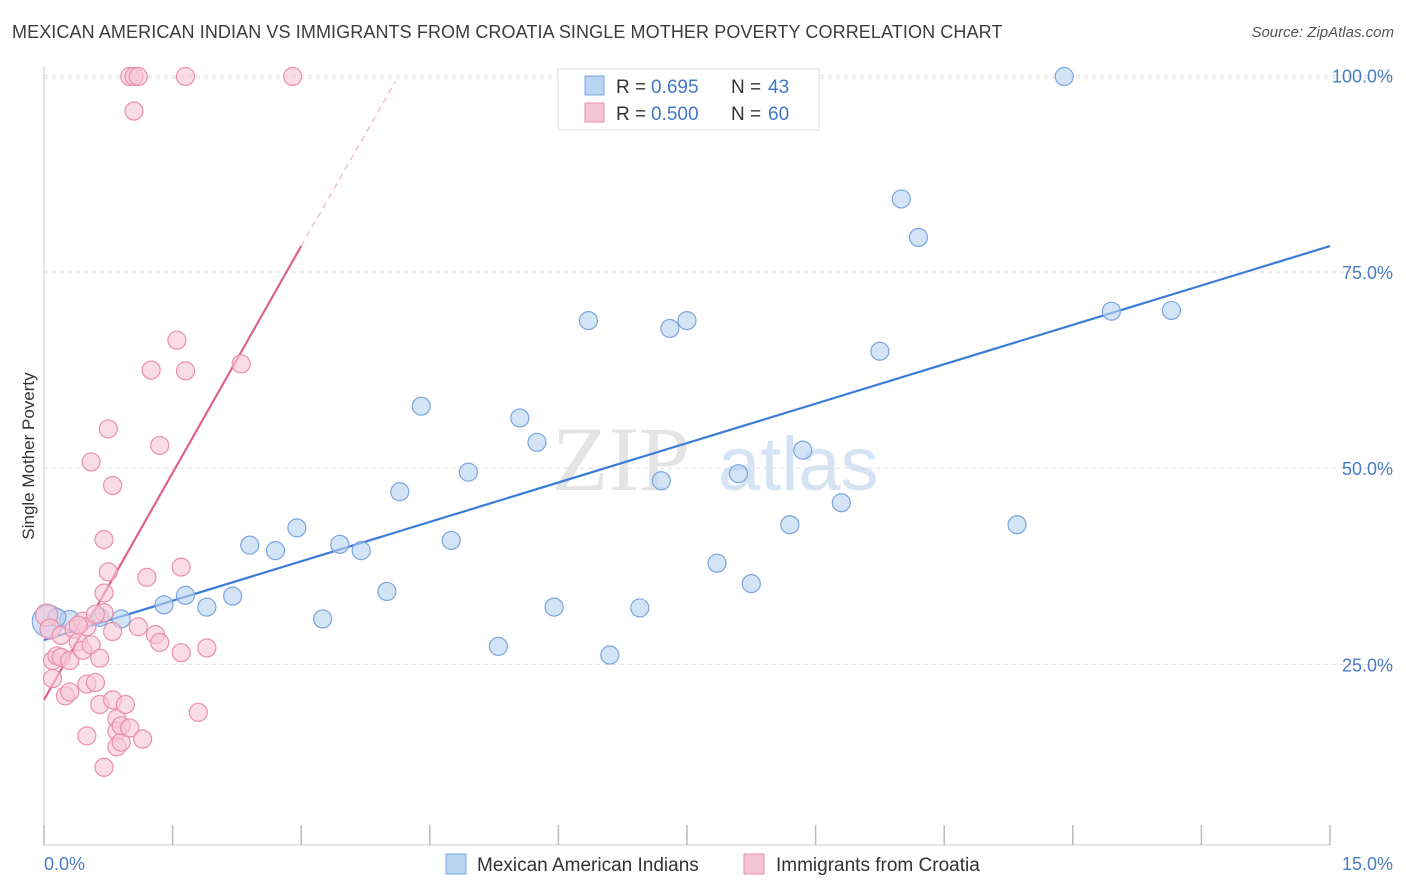 The image size is (1406, 892). Describe the element at coordinates (715, 459) in the screenshot. I see `watermark: ZIP atlas` at that location.